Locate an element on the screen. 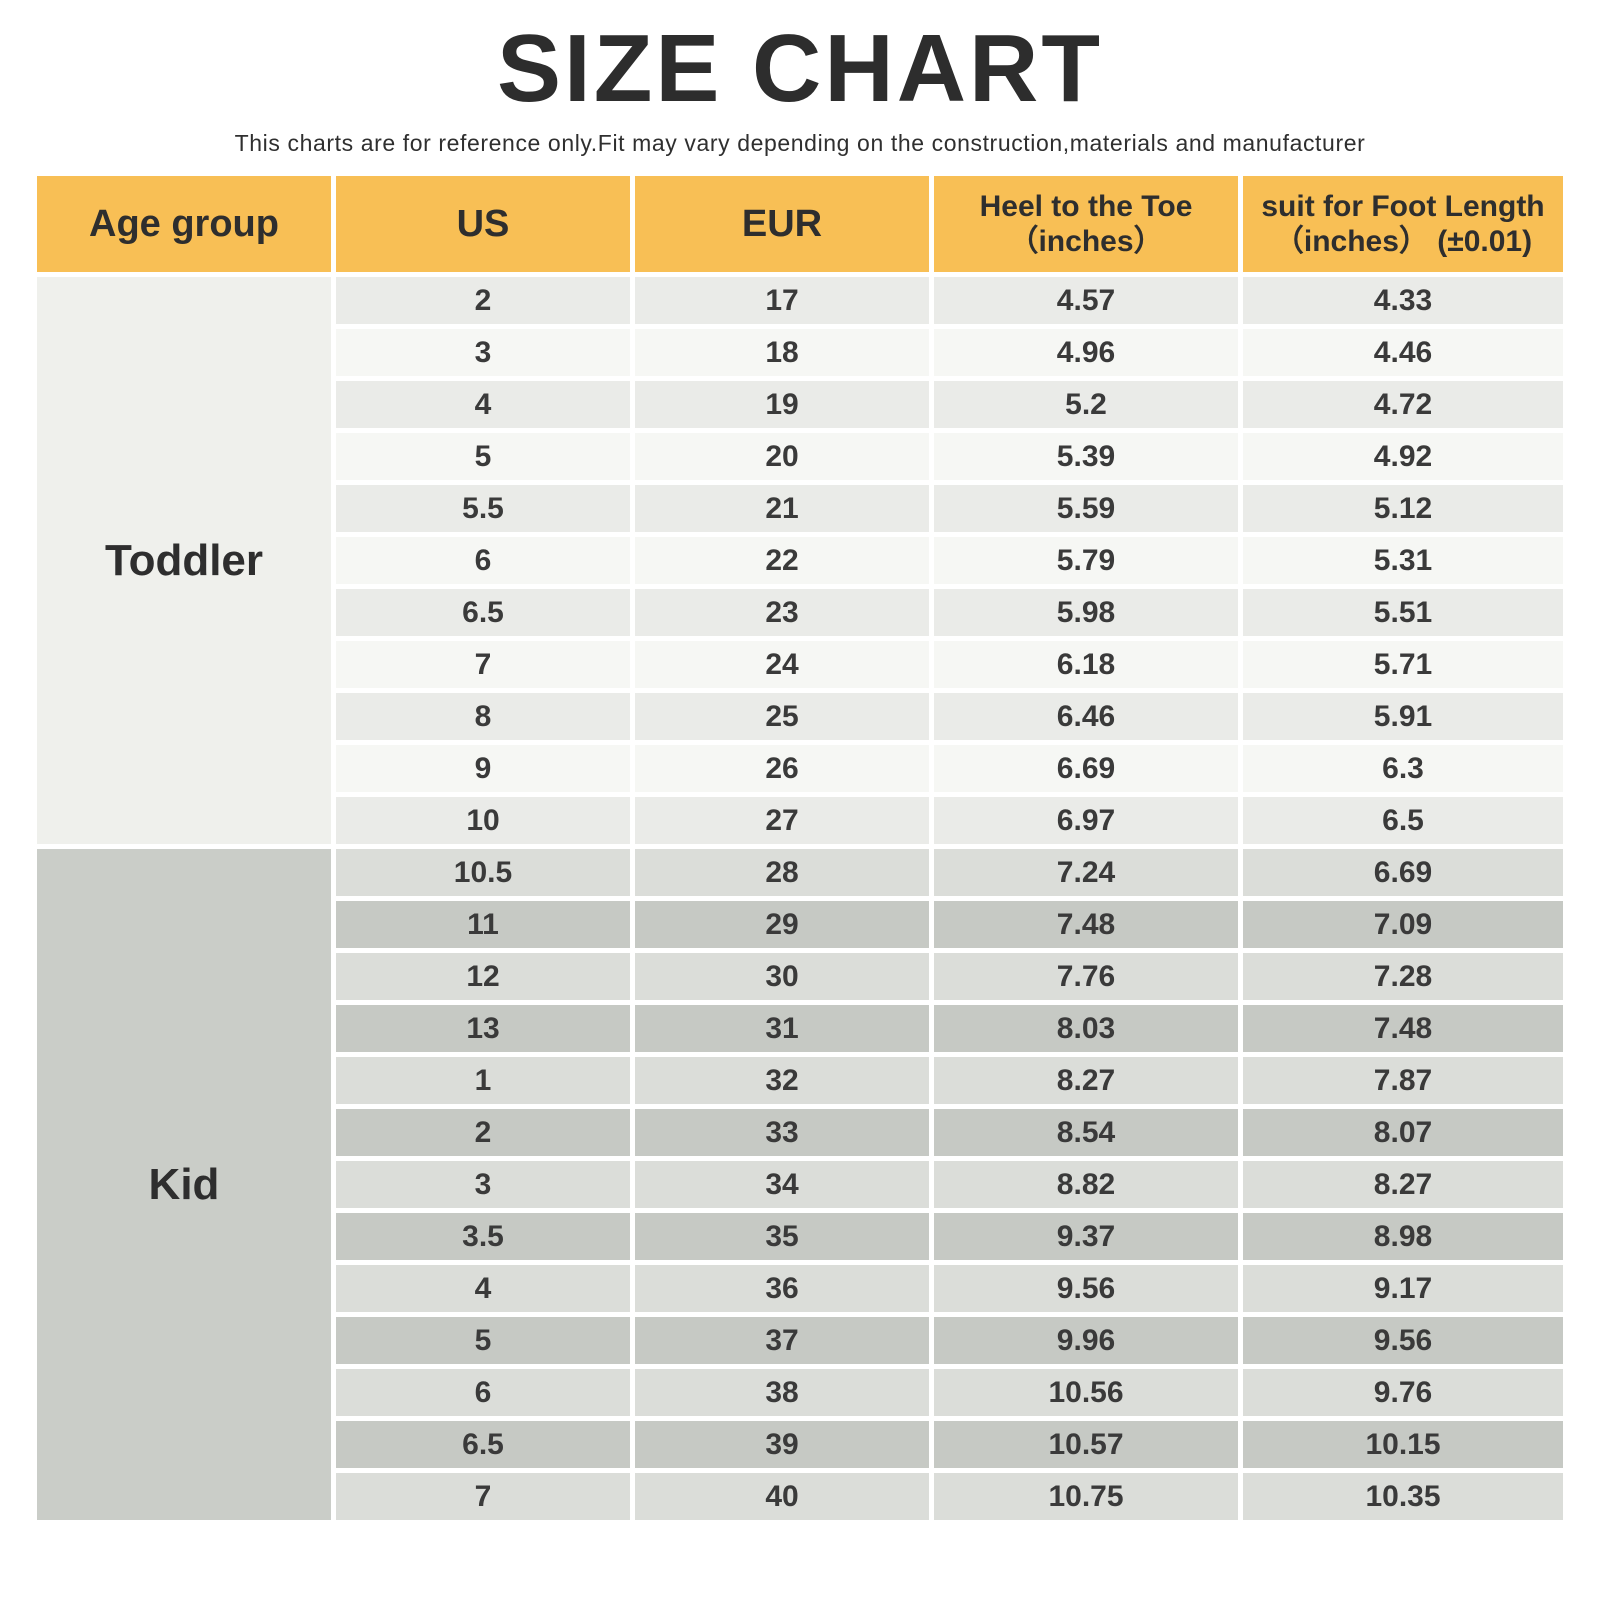 The height and width of the screenshot is (1600, 1600). header-foot-length: suit for Foot Length （inches） (±0.01) is located at coordinates (1403, 224).